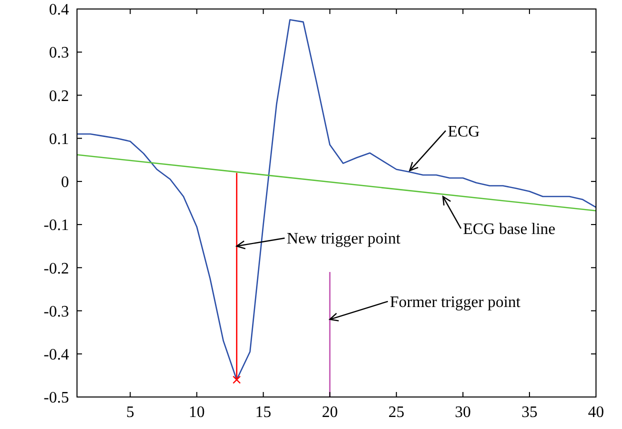 Image resolution: width=622 pixels, height=429 pixels. I want to click on annotation: ECG base line, so click(509, 229).